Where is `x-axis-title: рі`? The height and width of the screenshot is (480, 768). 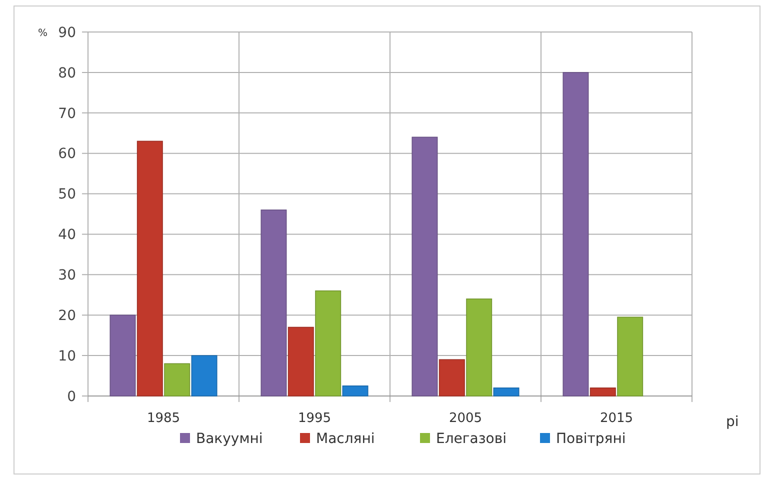 x-axis-title: рі is located at coordinates (732, 422).